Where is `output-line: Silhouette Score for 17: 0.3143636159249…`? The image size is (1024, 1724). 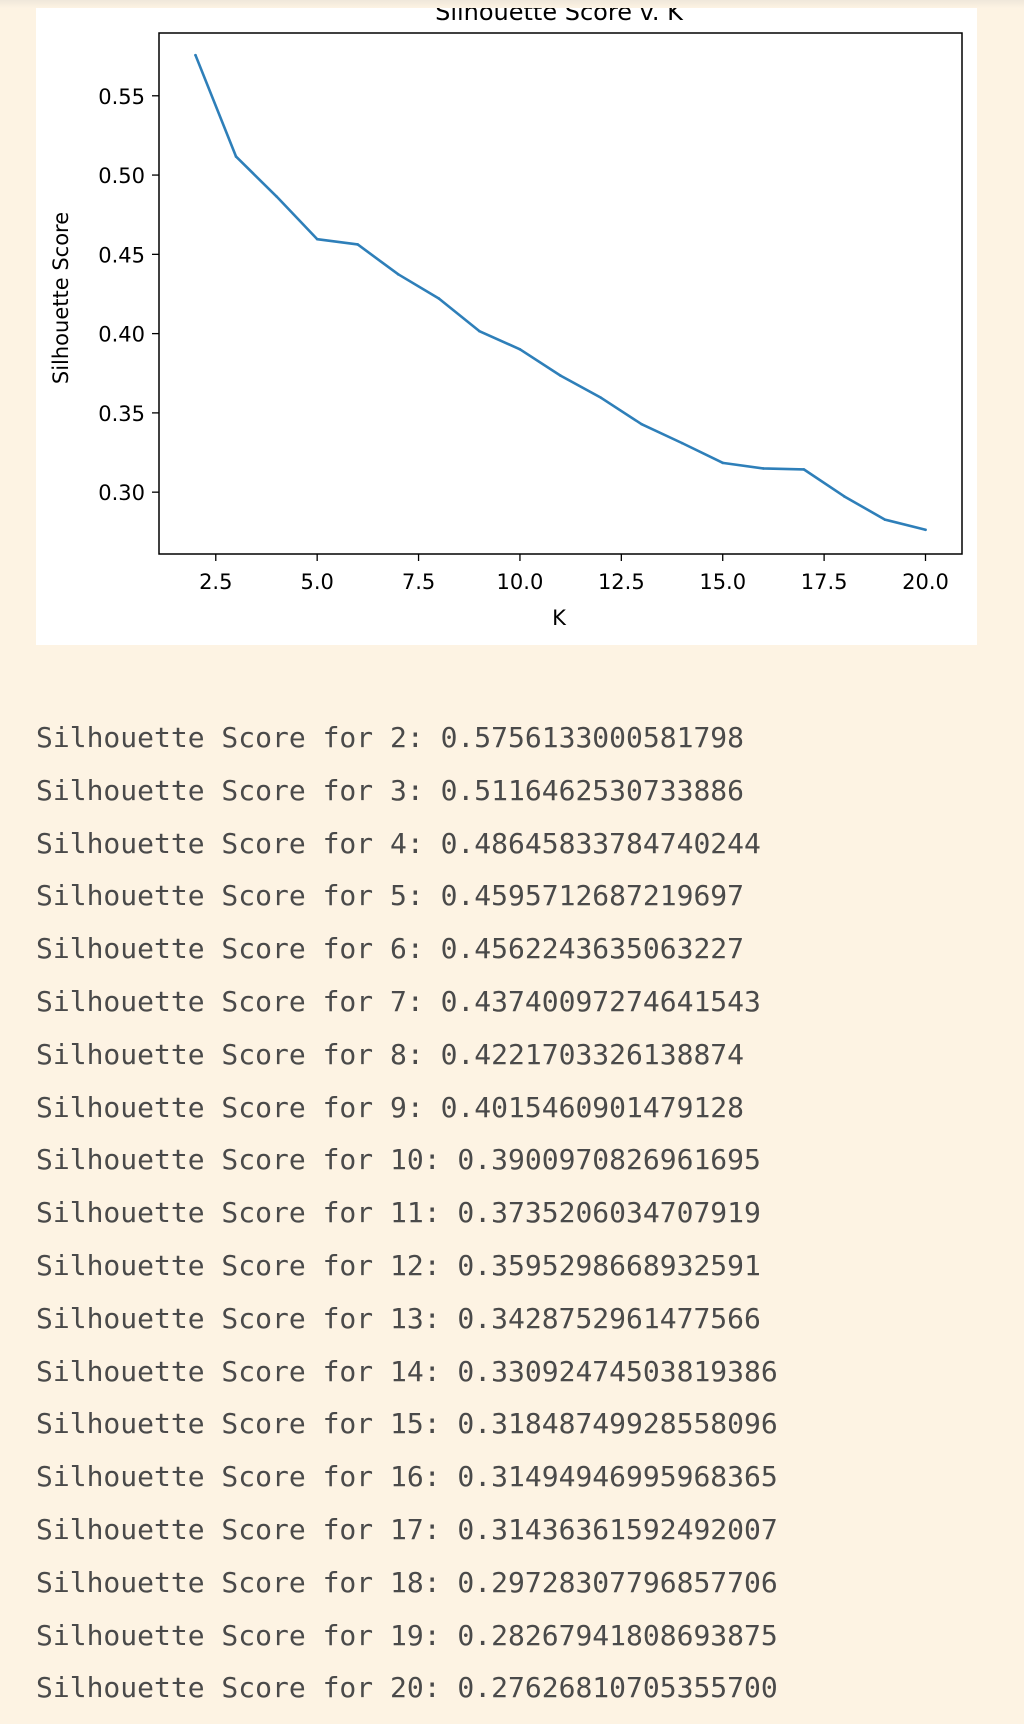
output-line: Silhouette Score for 17: 0.3143636159249… is located at coordinates (407, 1529).